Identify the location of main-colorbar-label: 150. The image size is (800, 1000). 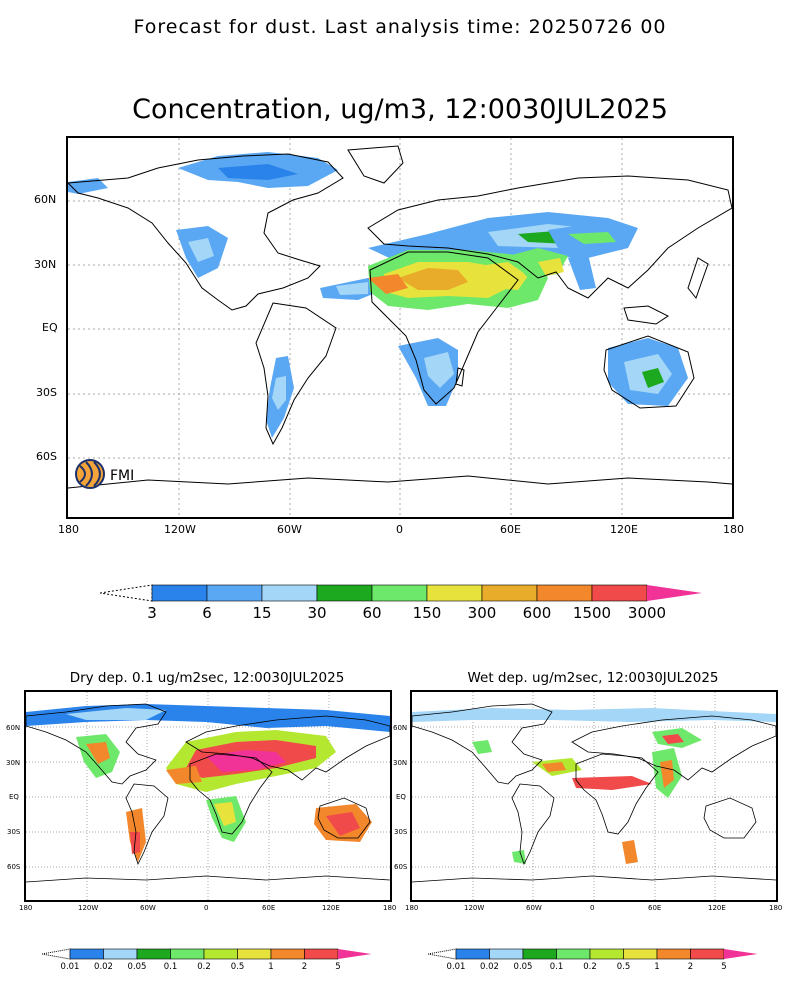
(427, 613).